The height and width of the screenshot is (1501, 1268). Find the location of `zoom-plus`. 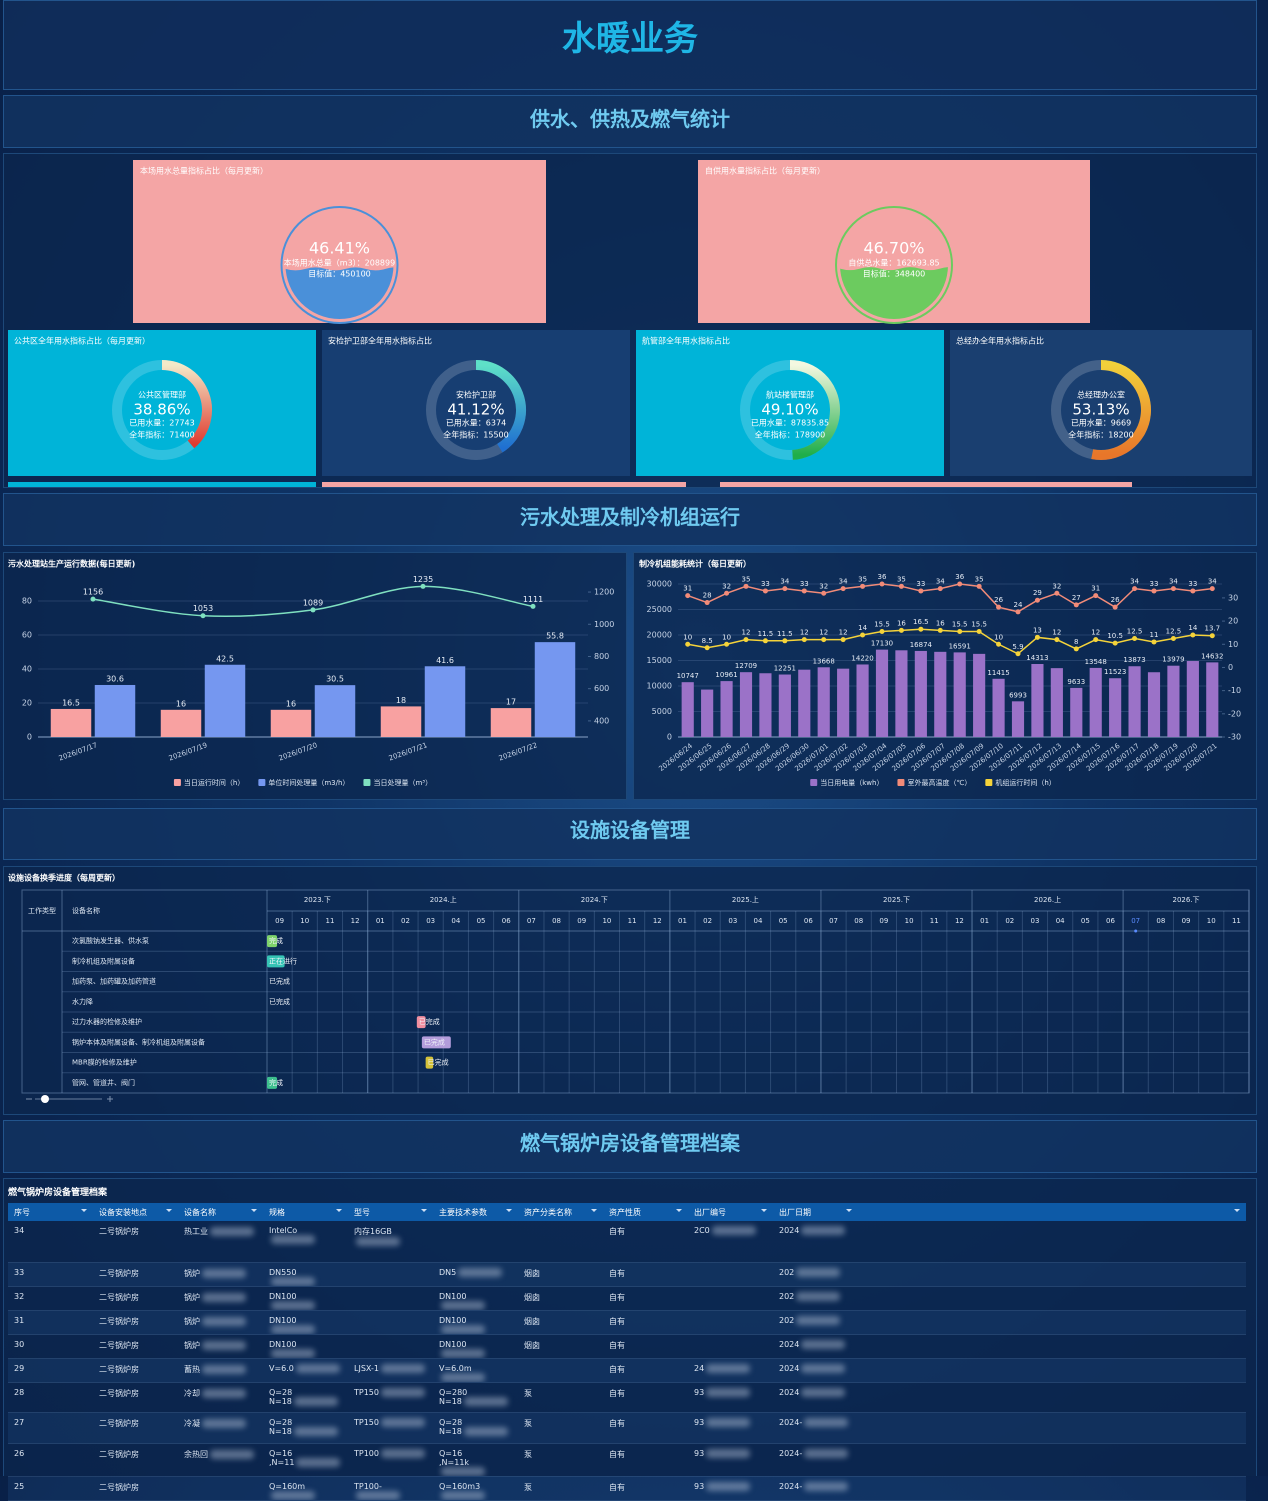

zoom-plus is located at coordinates (110, 1099).